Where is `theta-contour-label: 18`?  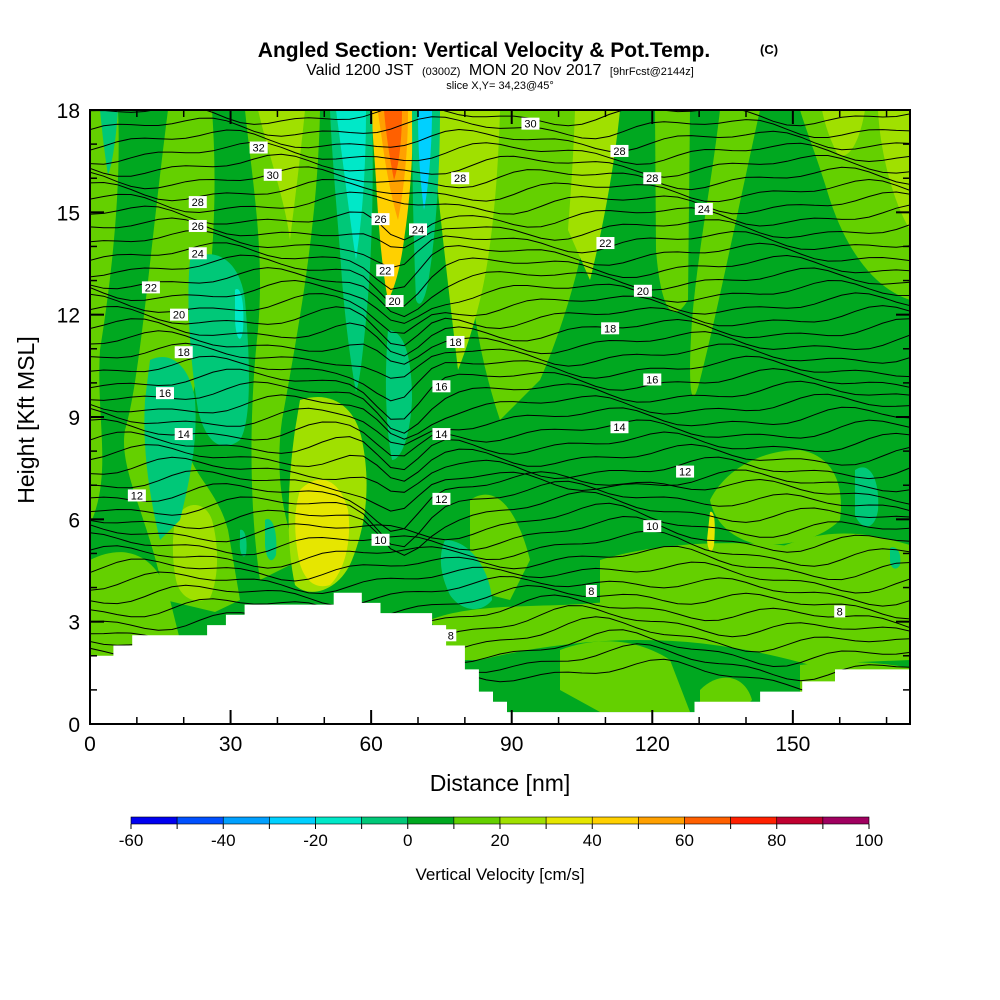 theta-contour-label: 18 is located at coordinates (610, 328).